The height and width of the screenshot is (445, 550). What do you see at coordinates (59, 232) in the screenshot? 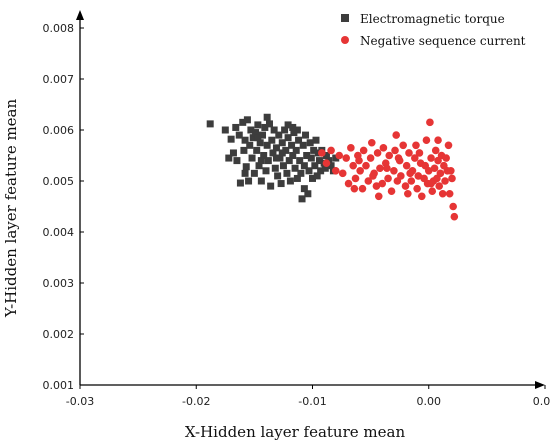
I see `y-tick-label: 0.004` at bounding box center [59, 232].